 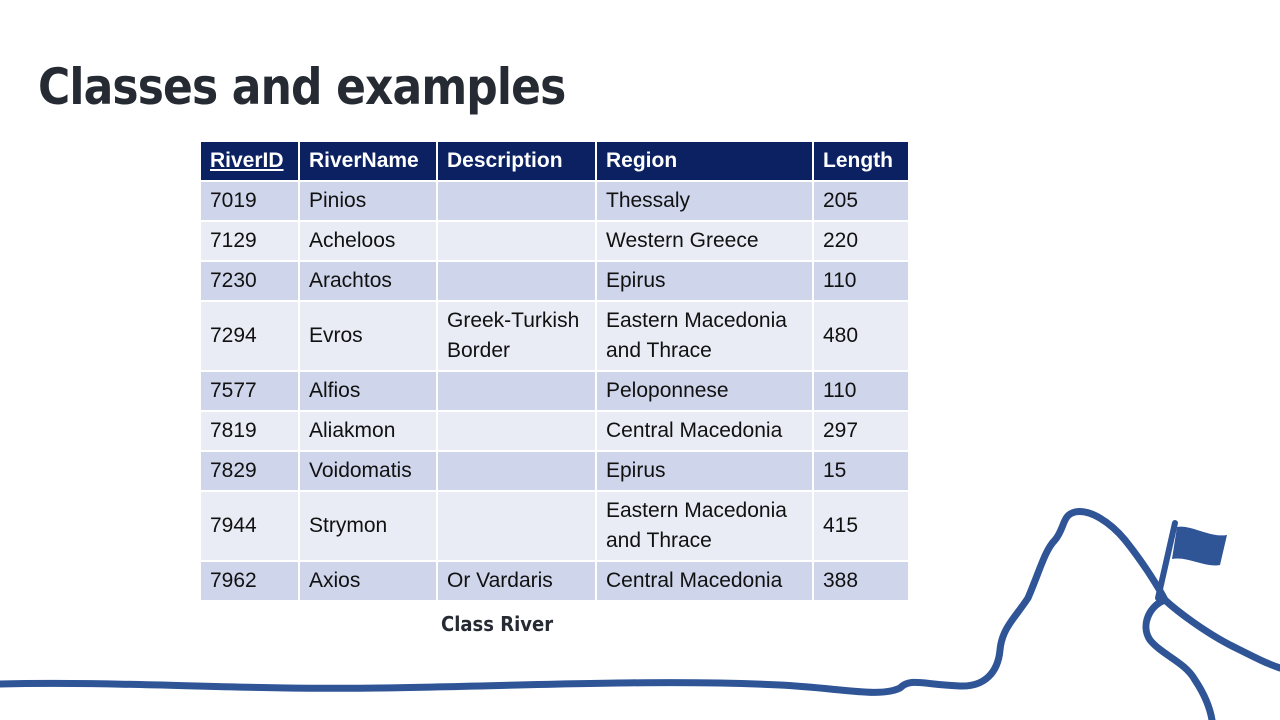 What do you see at coordinates (368, 161) in the screenshot?
I see `column-header-rivername: RiverName` at bounding box center [368, 161].